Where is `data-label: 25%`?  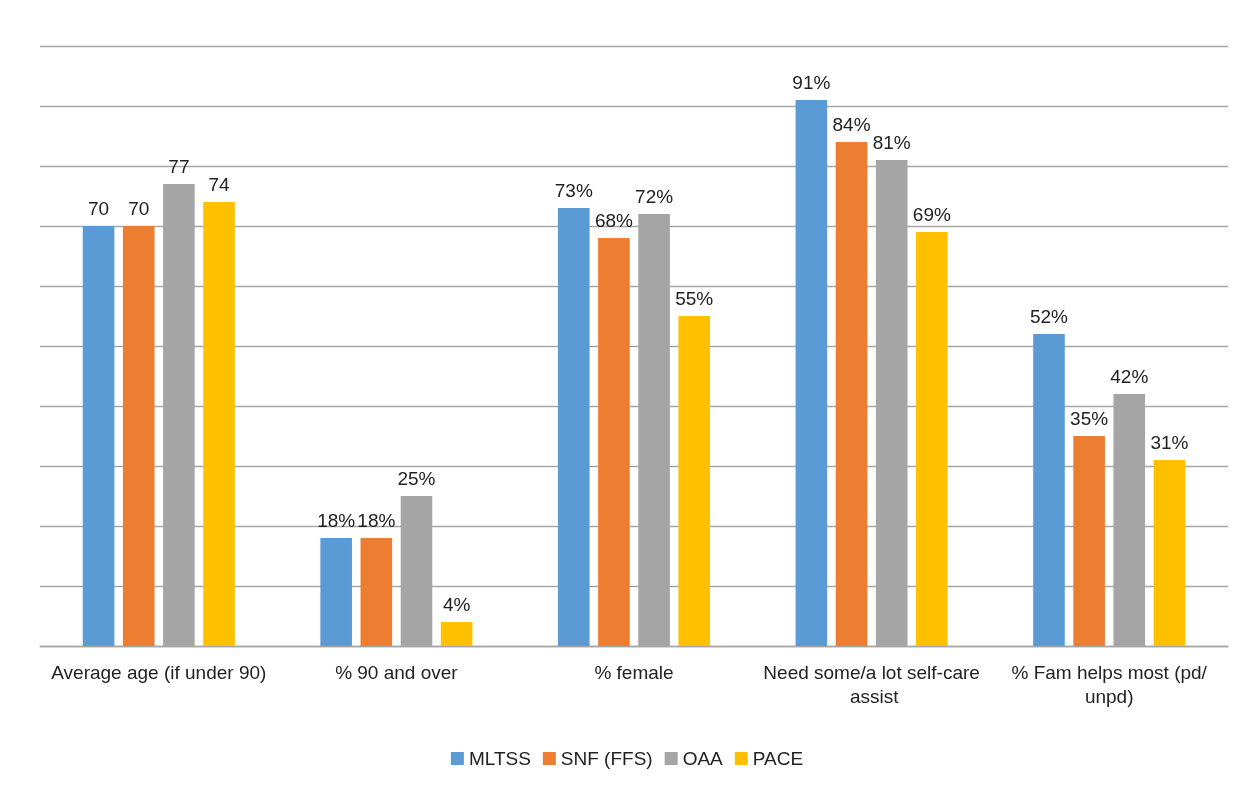 data-label: 25% is located at coordinates (416, 478).